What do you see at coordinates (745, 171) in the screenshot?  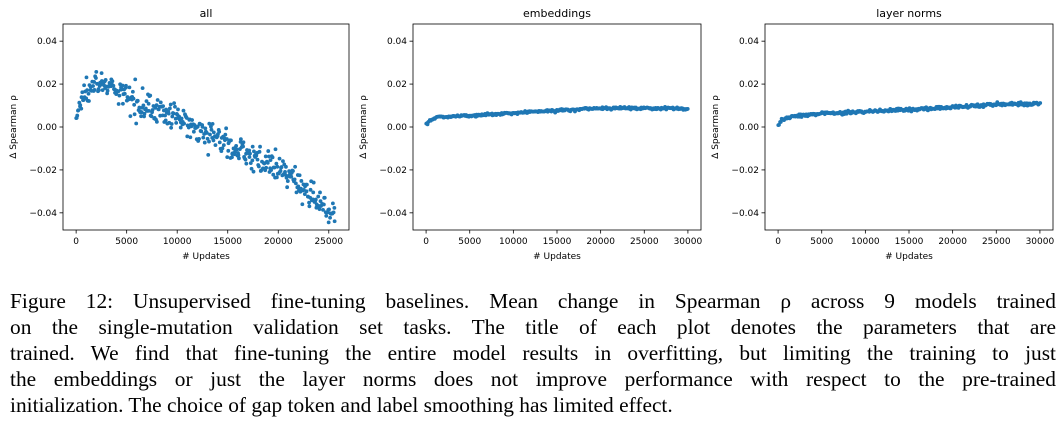 I see `y-tick-label: −0.02` at bounding box center [745, 171].